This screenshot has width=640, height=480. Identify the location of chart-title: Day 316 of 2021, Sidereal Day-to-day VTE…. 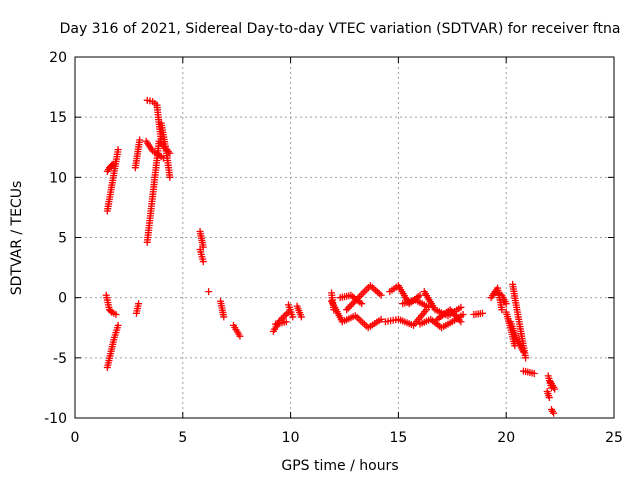
(340, 29).